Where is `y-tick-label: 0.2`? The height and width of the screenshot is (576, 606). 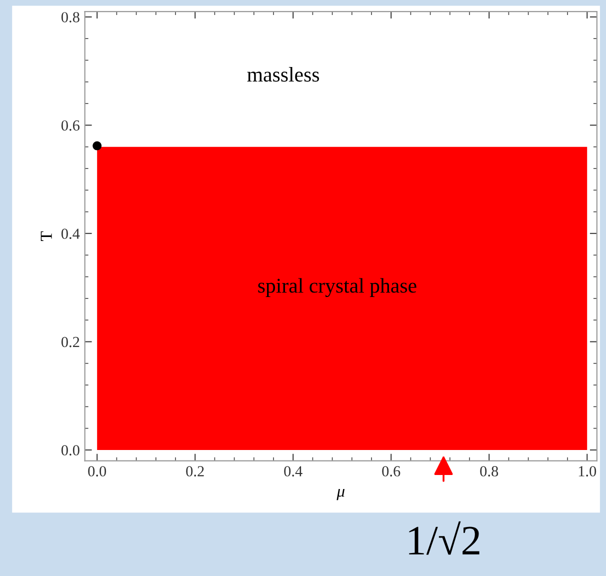 y-tick-label: 0.2 is located at coordinates (70, 342).